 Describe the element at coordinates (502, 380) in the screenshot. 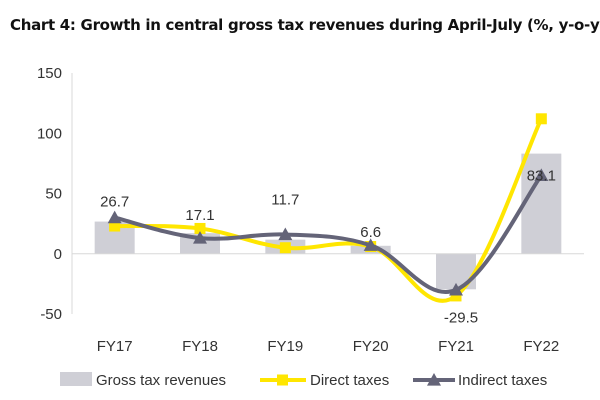

I see `legend-label-indirect: Indirect taxes` at that location.